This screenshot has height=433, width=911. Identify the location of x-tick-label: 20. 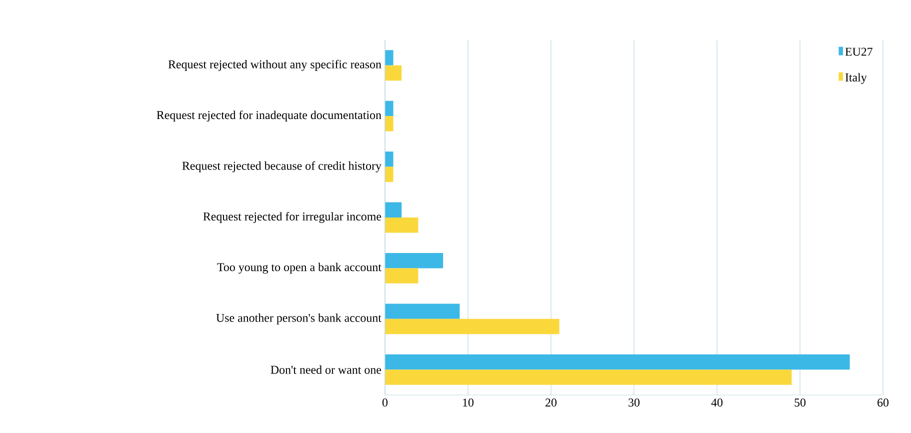
(551, 402).